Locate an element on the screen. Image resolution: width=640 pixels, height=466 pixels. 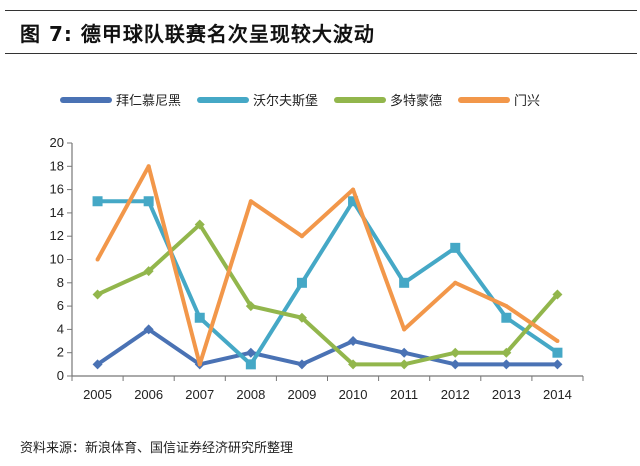
x-tick-label: 2009 is located at coordinates (301, 394).